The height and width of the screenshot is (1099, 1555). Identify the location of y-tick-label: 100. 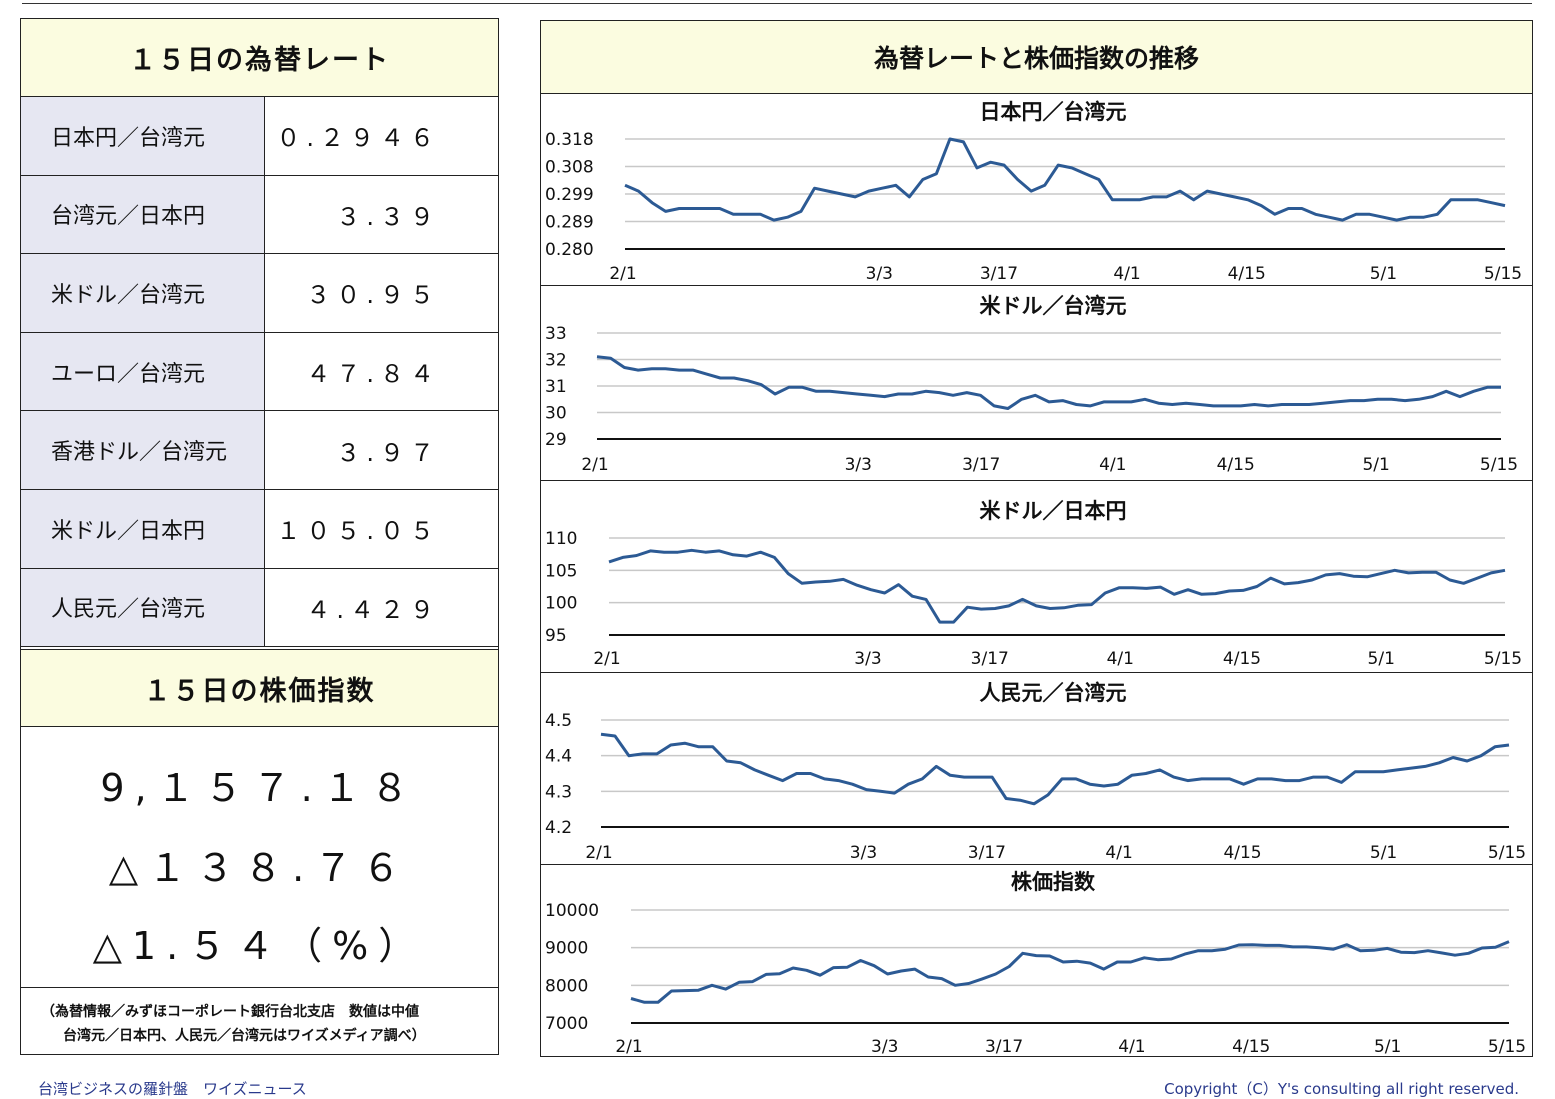
(561, 604).